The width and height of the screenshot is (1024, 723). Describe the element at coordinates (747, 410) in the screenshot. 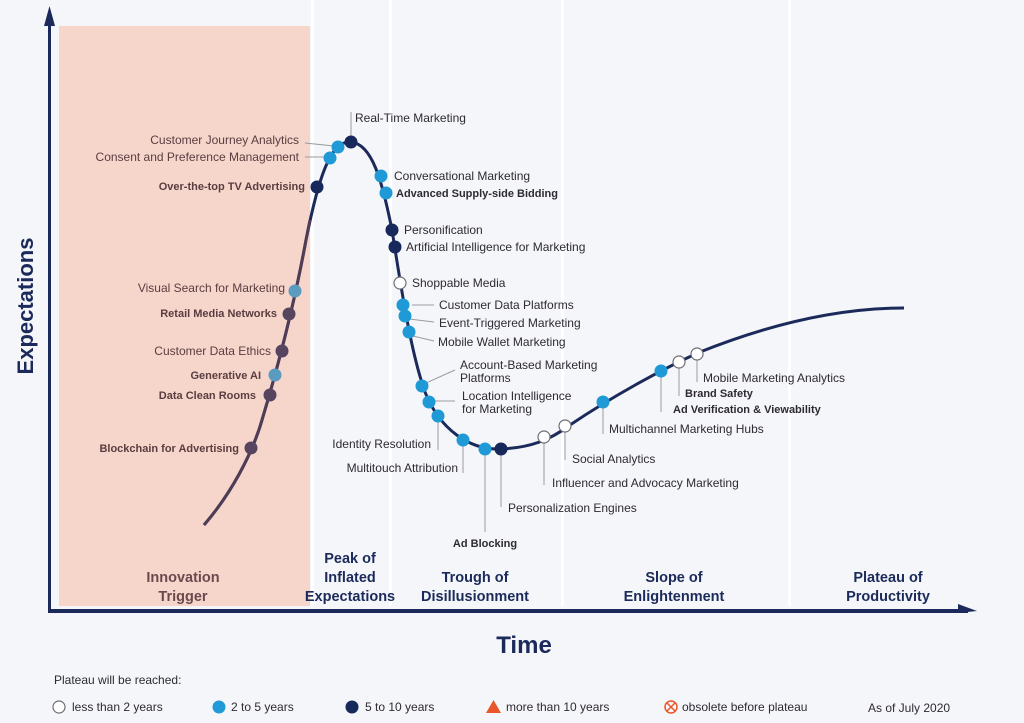

I see `label-ad-verification: Ad Verification & Viewability` at that location.